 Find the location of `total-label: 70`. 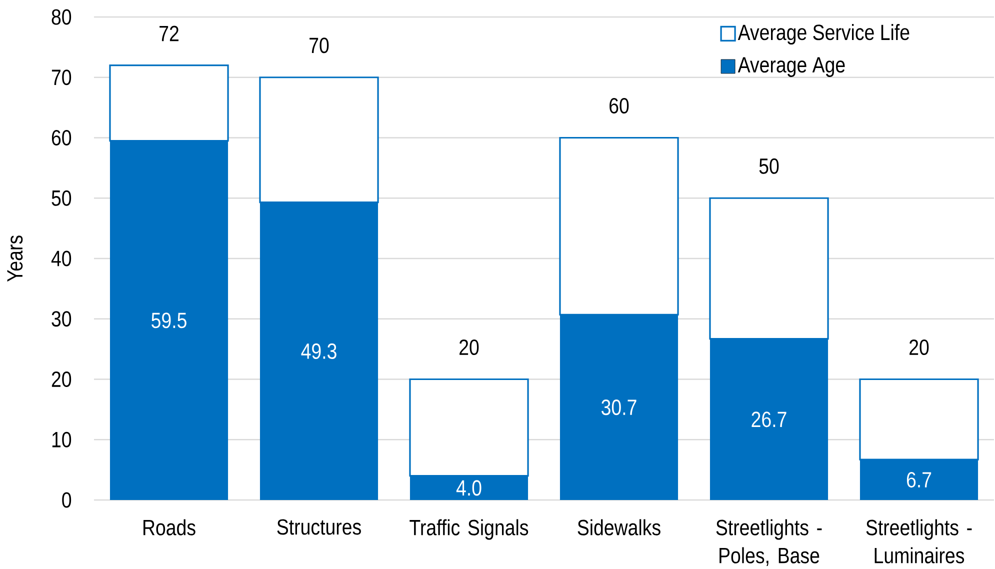

total-label: 70 is located at coordinates (319, 46).